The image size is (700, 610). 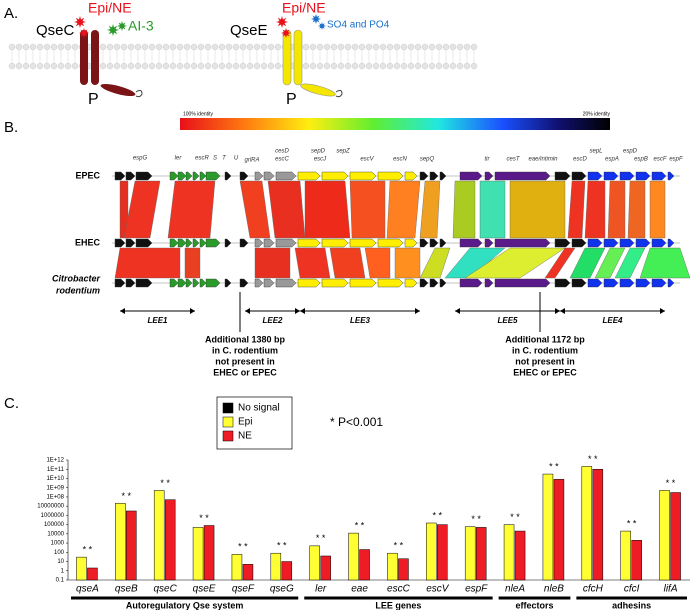 I want to click on receptor, so click(x=95, y=57).